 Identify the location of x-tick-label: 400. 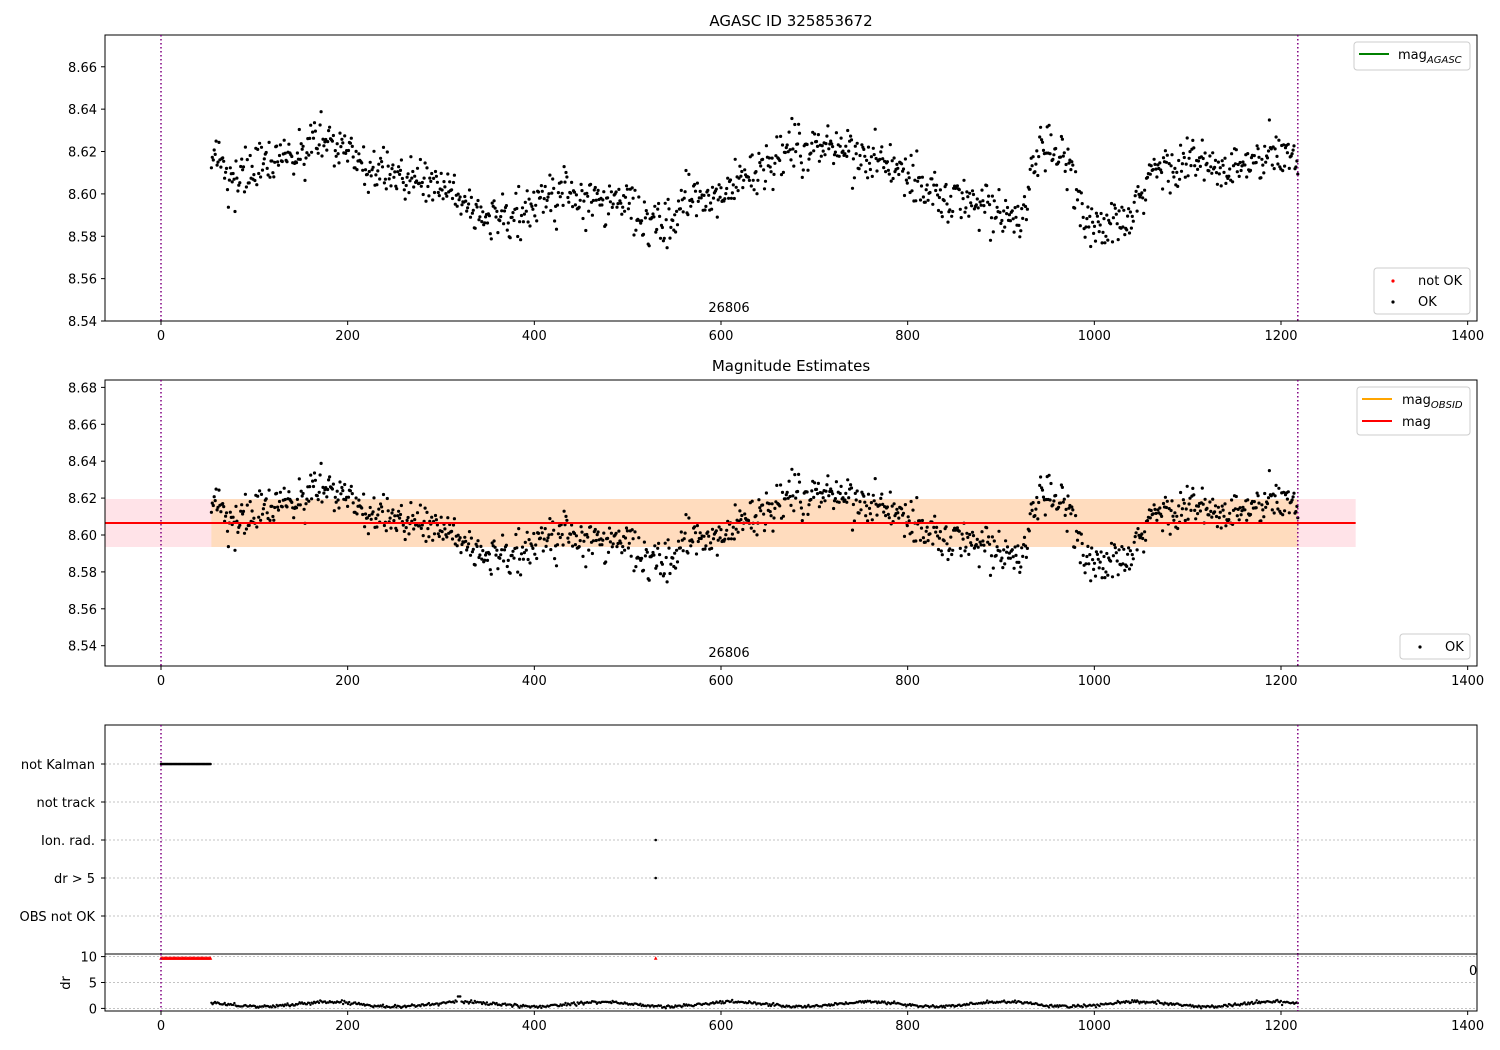
(534, 1026).